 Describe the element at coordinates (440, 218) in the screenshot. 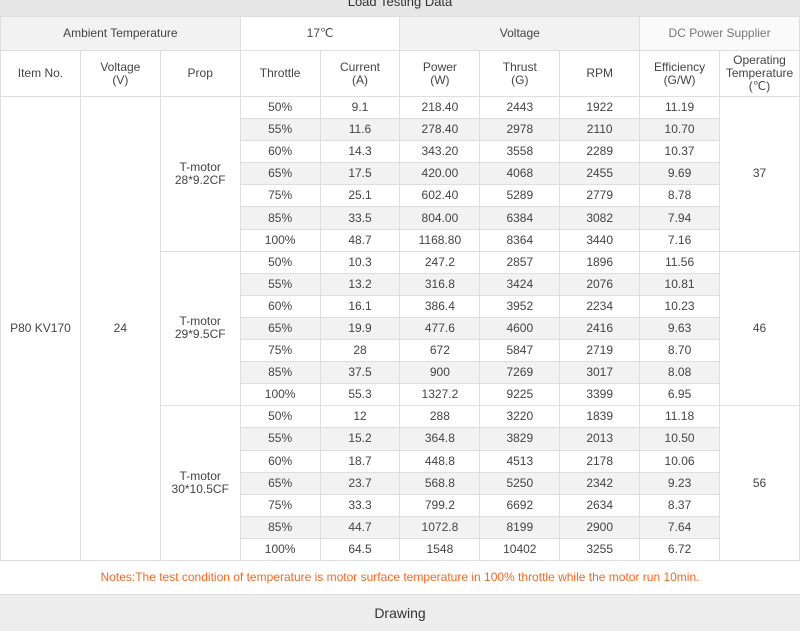

I see `data-cell: 804.00` at that location.